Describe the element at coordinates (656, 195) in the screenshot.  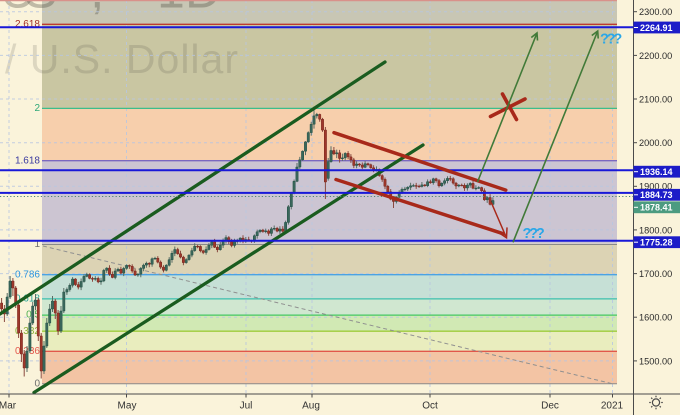
I see `svg-text: 1884.73` at that location.